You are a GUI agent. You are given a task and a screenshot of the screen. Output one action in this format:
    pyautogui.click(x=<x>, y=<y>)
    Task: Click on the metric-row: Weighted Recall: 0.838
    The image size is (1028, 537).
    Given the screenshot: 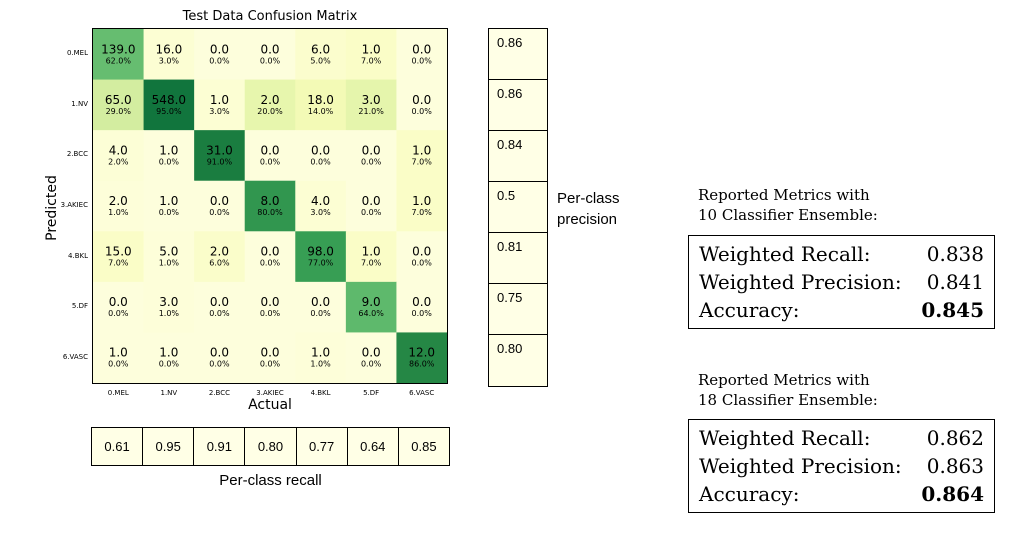 What is the action you would take?
    pyautogui.click(x=841, y=254)
    